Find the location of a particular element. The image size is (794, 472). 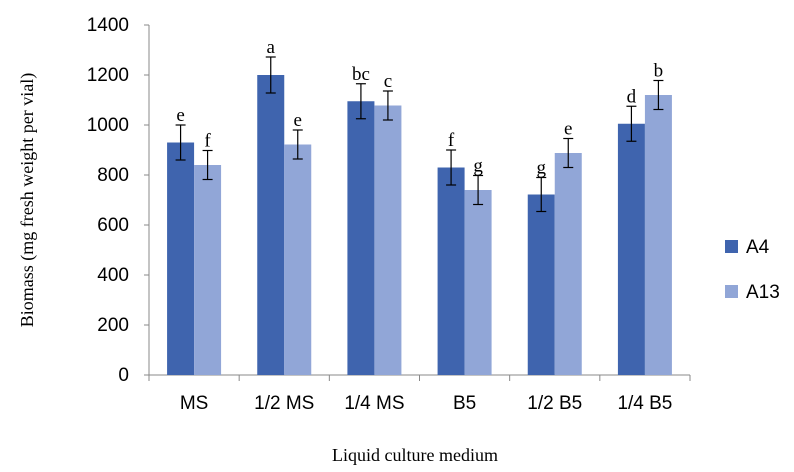

y-tick-label: 400 is located at coordinates (113, 275).